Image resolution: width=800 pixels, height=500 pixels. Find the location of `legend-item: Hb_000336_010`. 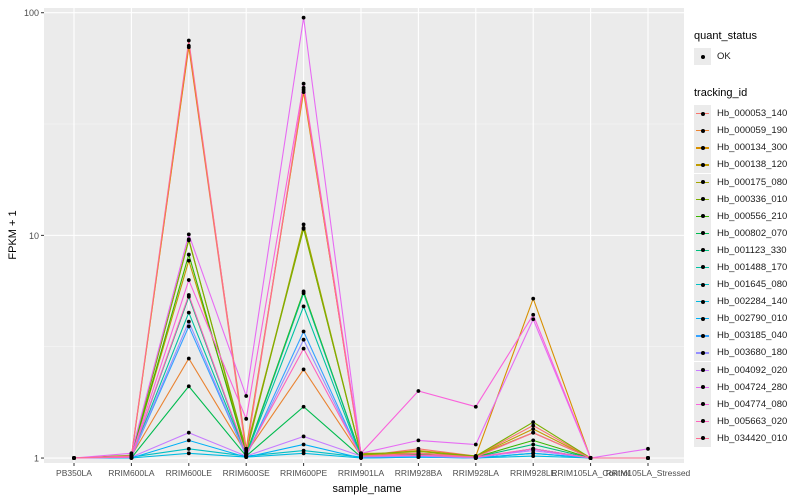

legend-item: Hb_000336_010 is located at coordinates (743, 199).